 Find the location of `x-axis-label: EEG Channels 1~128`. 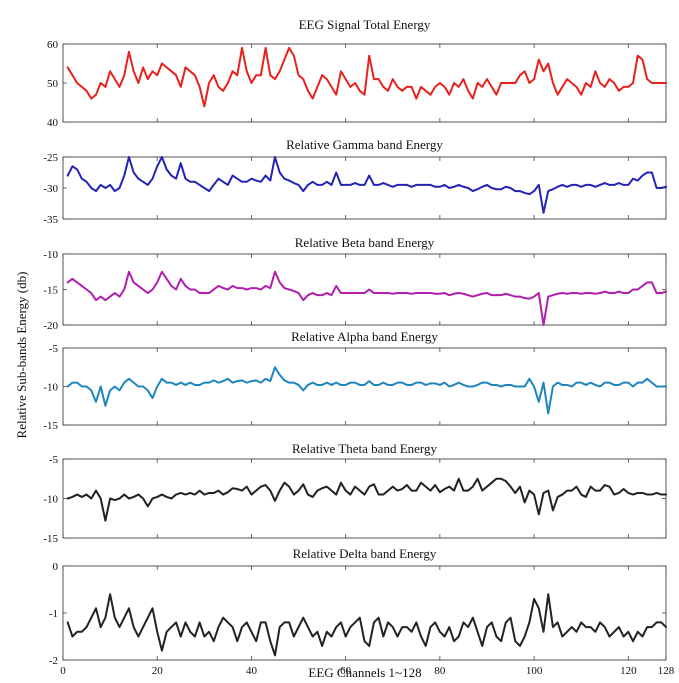

x-axis-label: EEG Channels 1~128 is located at coordinates (364, 672).